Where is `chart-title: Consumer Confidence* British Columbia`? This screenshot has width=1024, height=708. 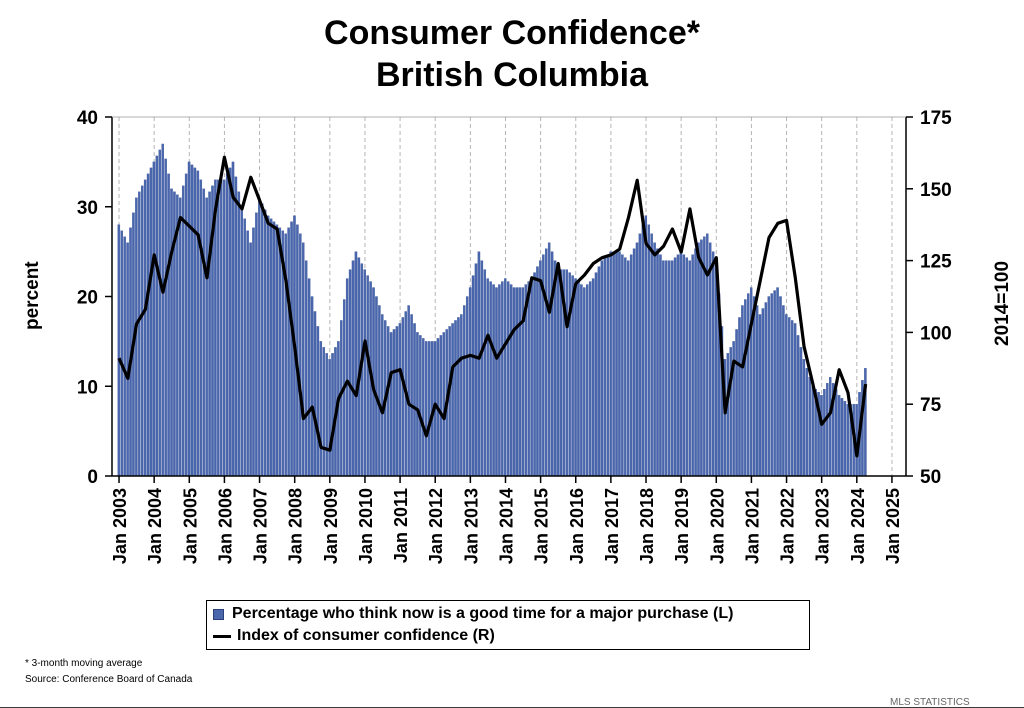
chart-title: Consumer Confidence* British Columbia is located at coordinates (512, 54).